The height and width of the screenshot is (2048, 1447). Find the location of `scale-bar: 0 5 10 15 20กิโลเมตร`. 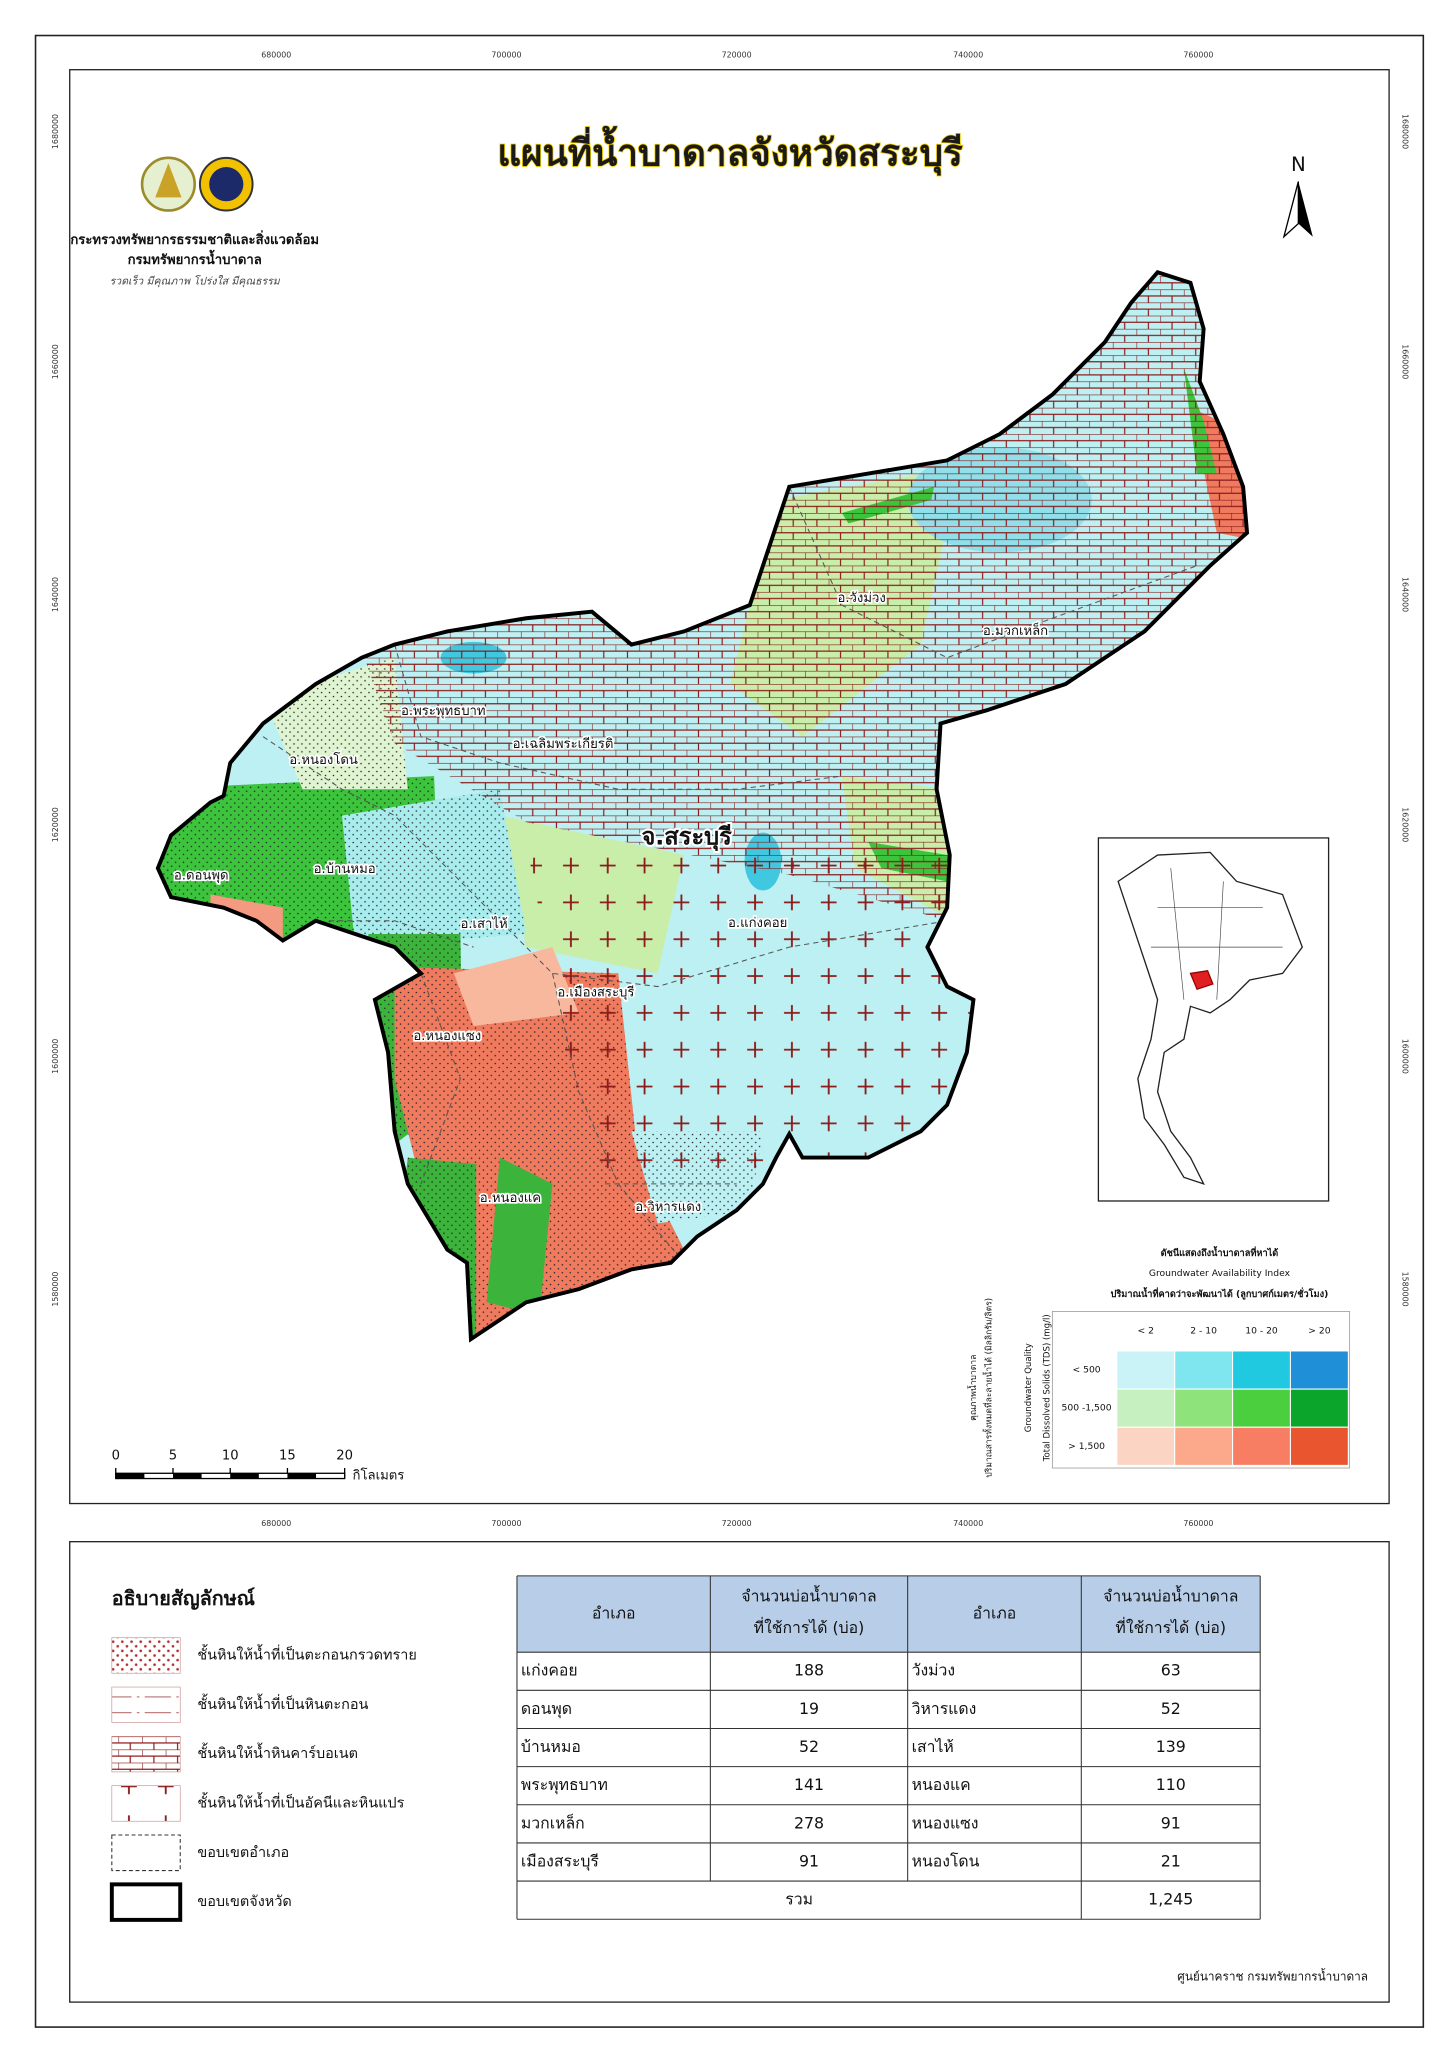

scale-bar: 0 5 10 15 20กิโลเมตร is located at coordinates (258, 1466).